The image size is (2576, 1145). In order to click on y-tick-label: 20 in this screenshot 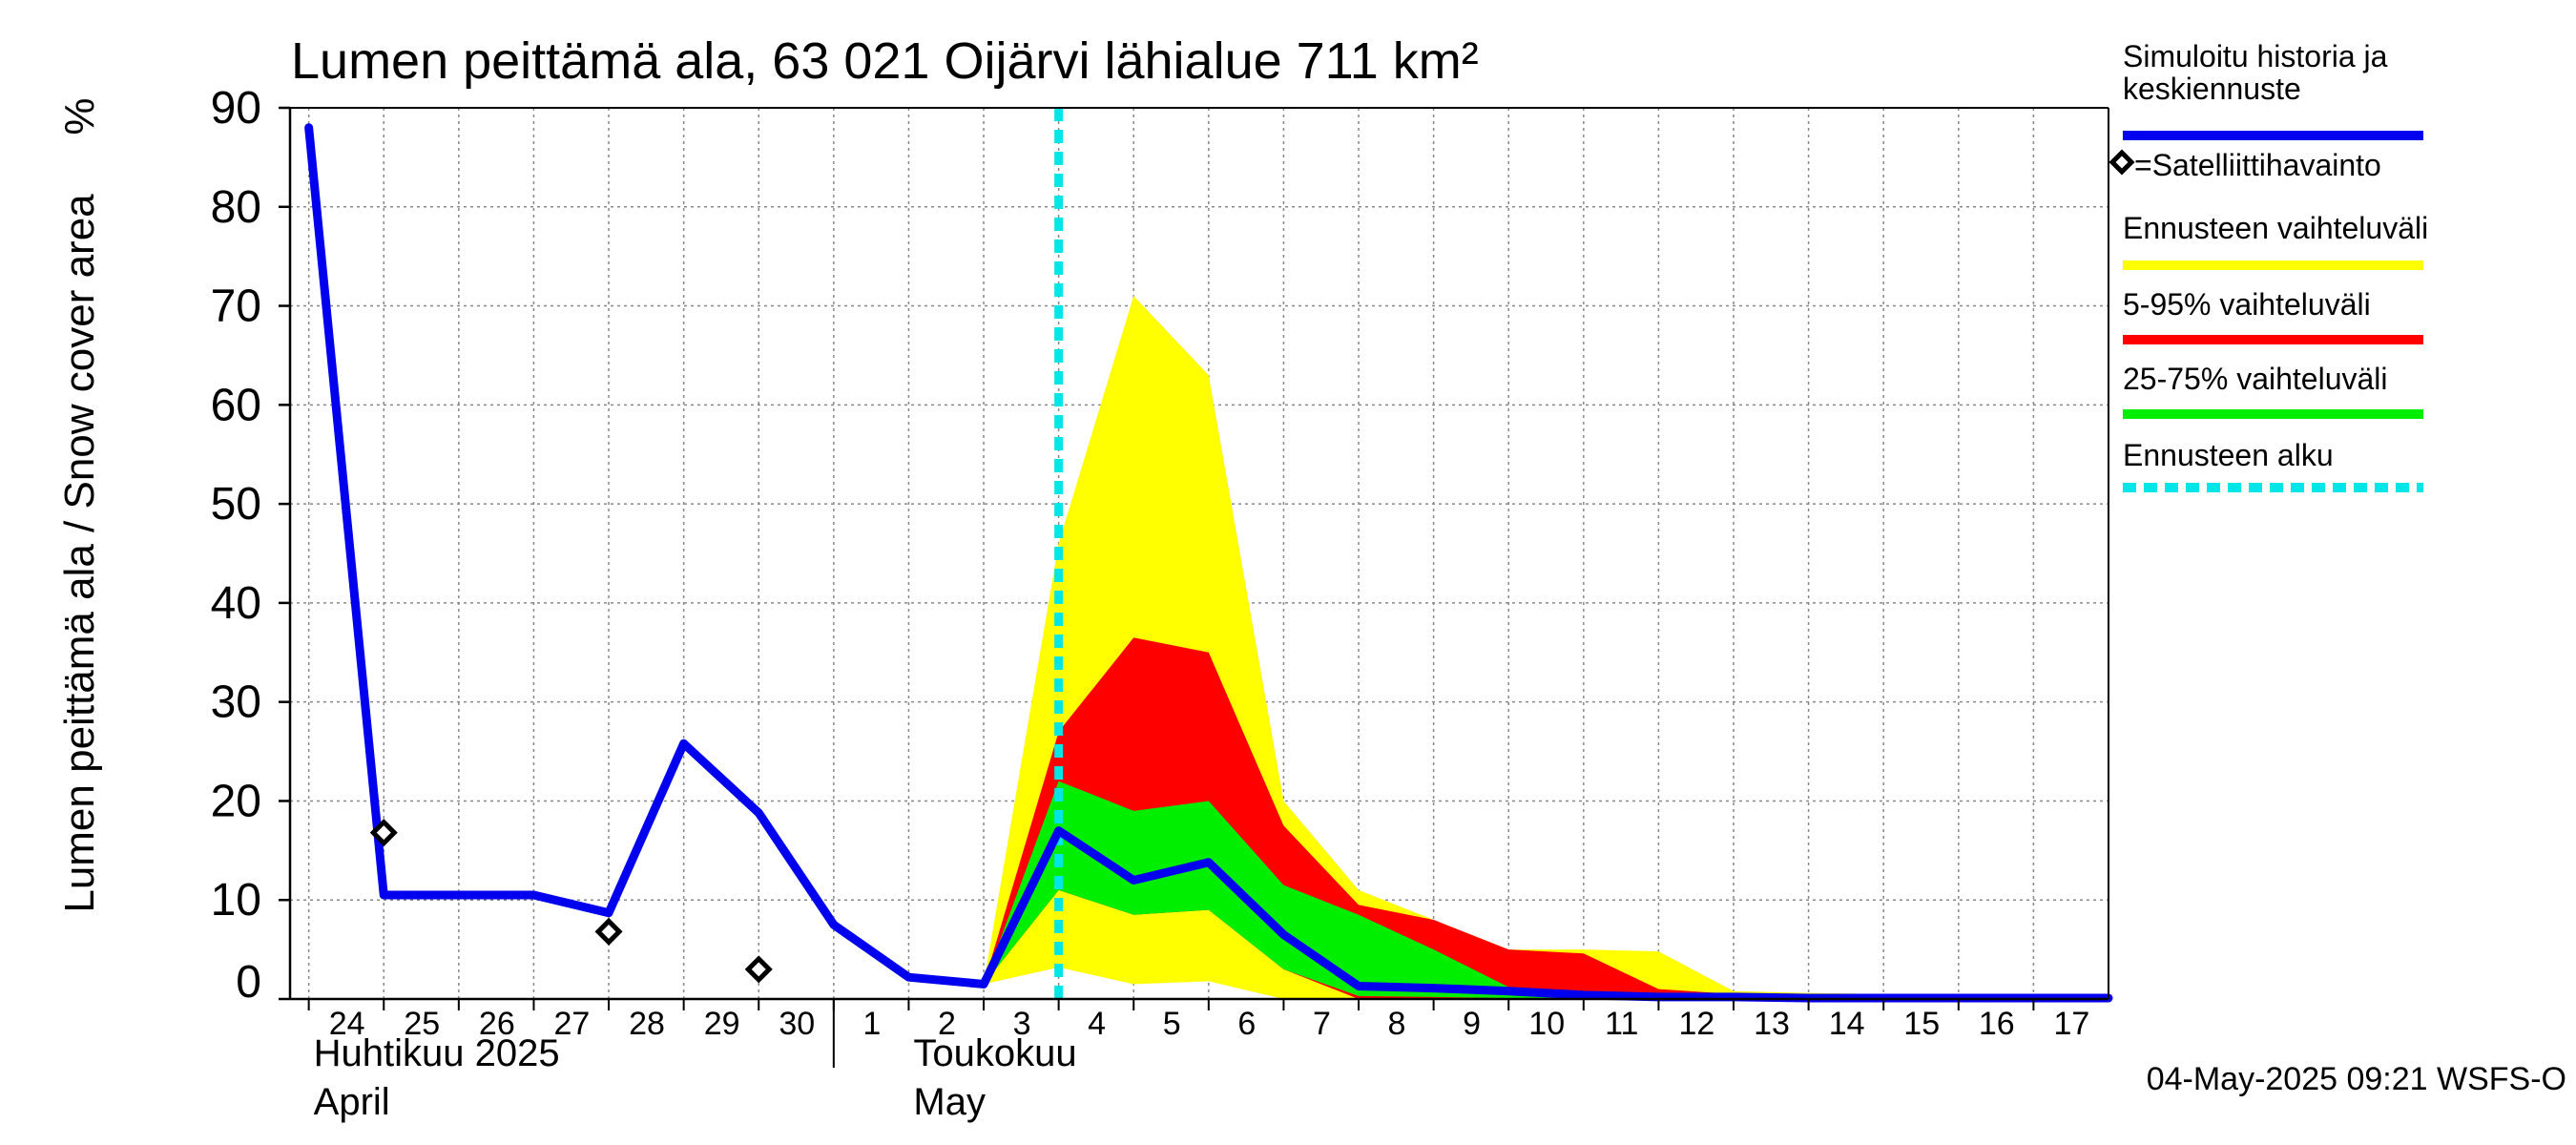, I will do `click(236, 801)`.